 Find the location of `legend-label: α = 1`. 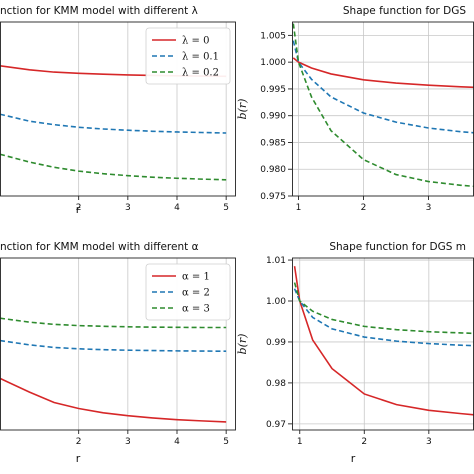

legend-label: α = 1 is located at coordinates (196, 277).